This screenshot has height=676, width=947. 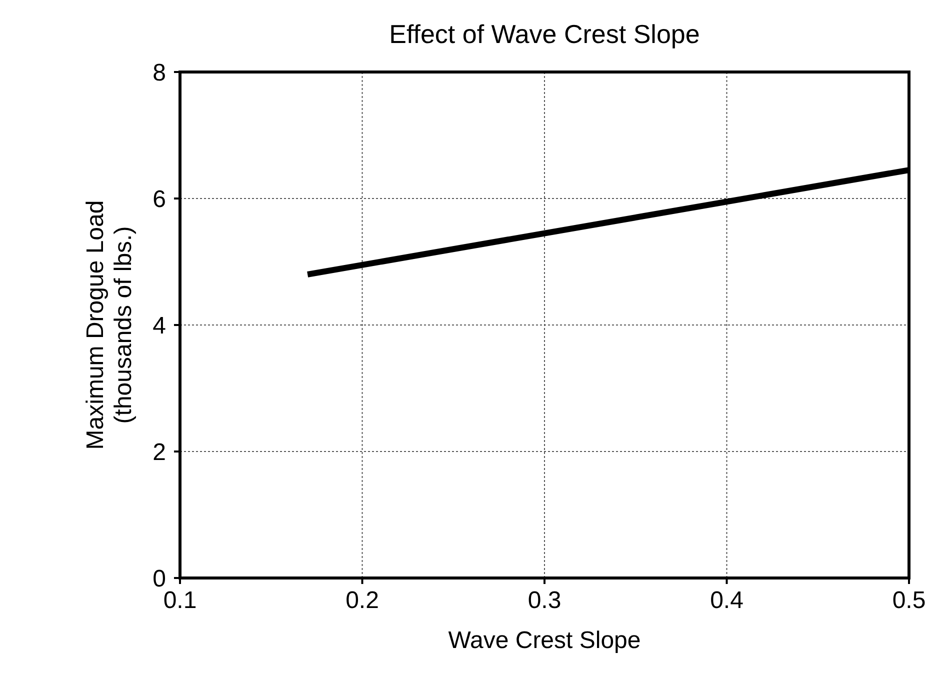 What do you see at coordinates (109, 325) in the screenshot?
I see `y-axis-title: Maximum Drogue Load (thousands of lbs.)` at bounding box center [109, 325].